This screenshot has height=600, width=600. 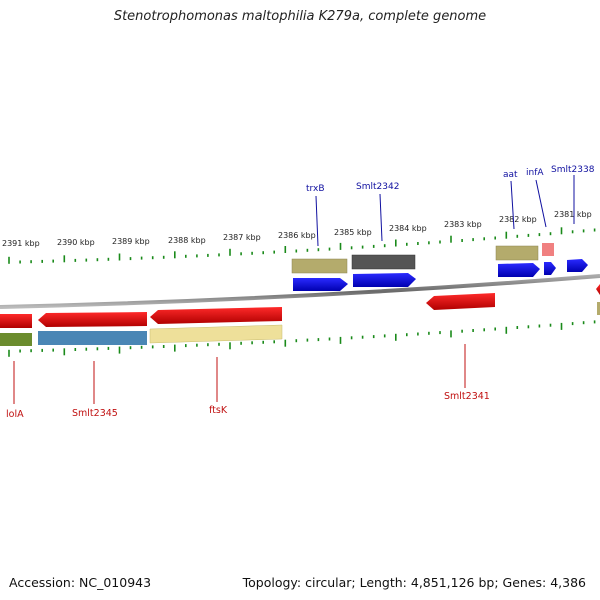 I want to click on feature-infA-bar, so click(x=548, y=249).